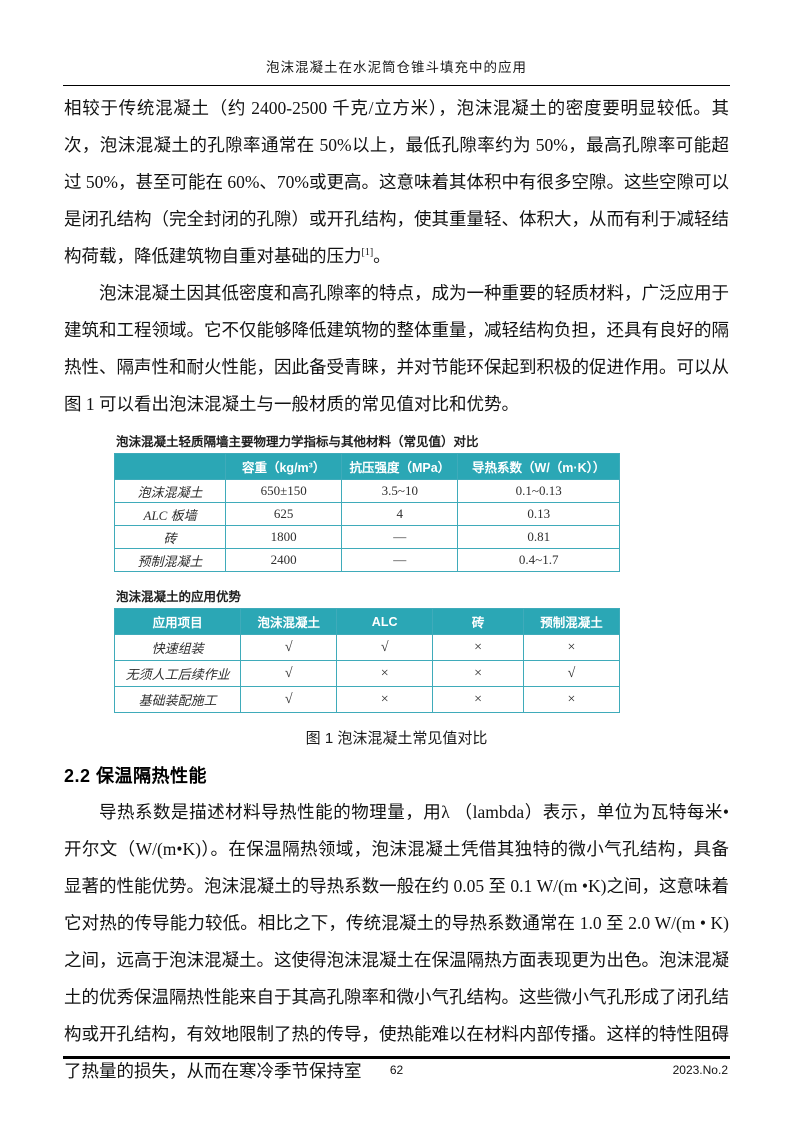 The image size is (793, 1122). Describe the element at coordinates (396, 1057) in the screenshot. I see `footer-rule` at that location.